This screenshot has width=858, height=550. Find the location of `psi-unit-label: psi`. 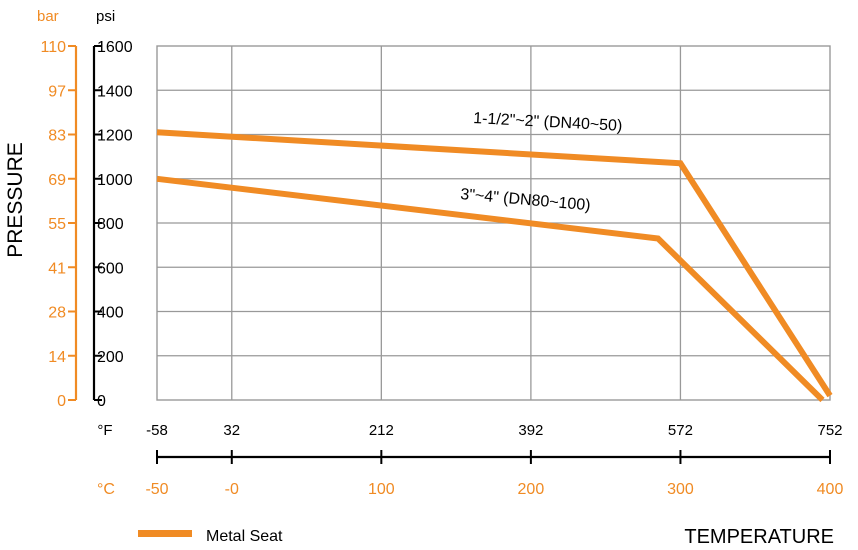

psi-unit-label: psi is located at coordinates (105, 16).